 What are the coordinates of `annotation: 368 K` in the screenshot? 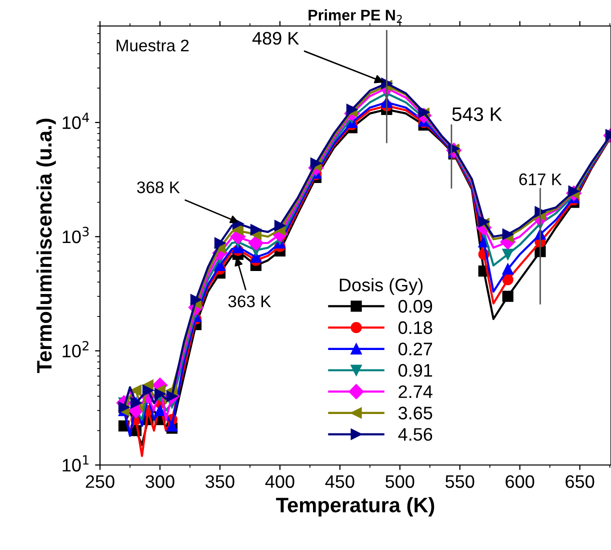 It's located at (158, 187).